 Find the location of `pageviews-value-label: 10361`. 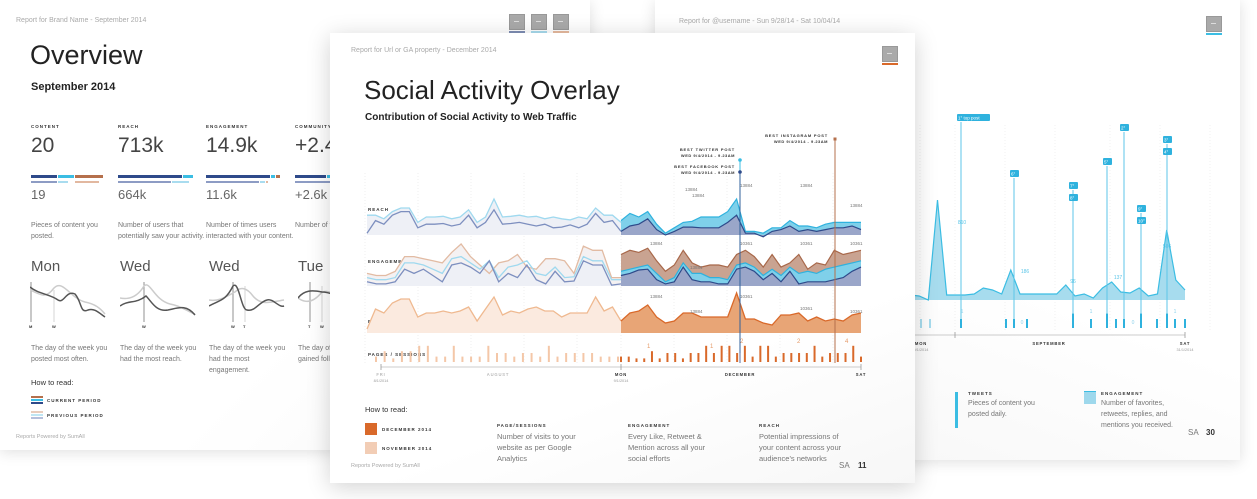

pageviews-value-label: 10361 is located at coordinates (856, 311).